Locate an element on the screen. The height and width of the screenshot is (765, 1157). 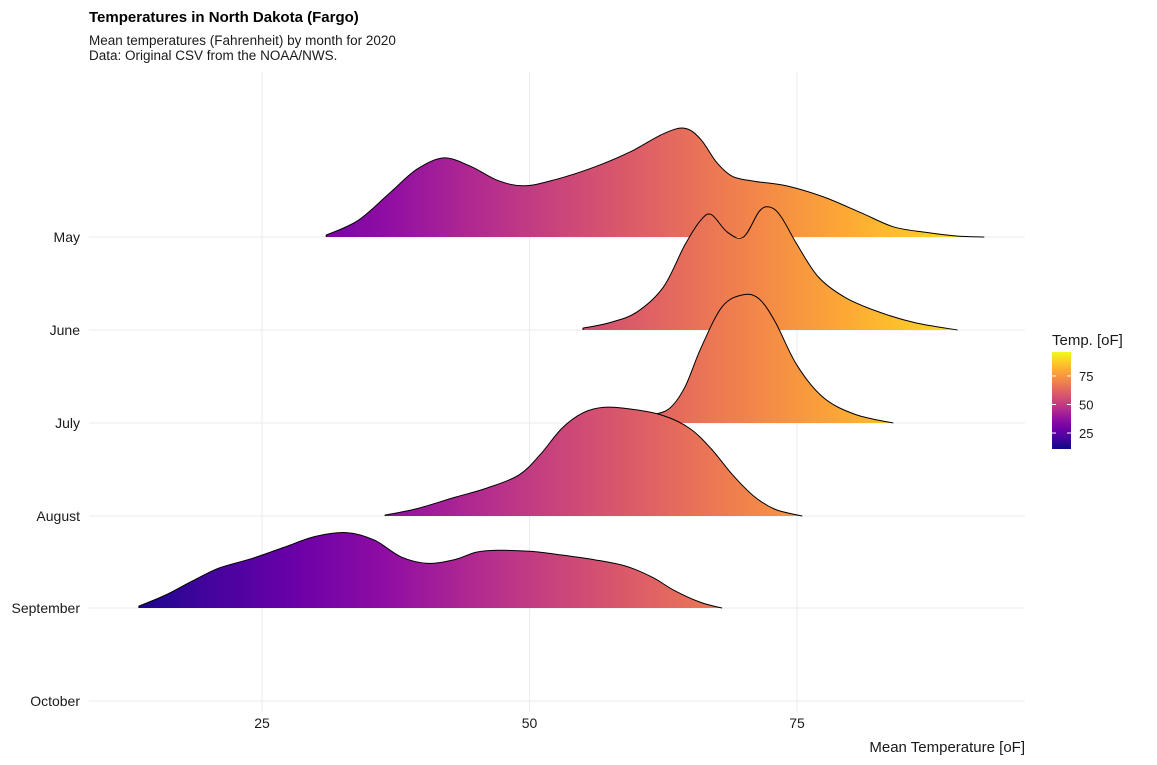
y-tick-label: September is located at coordinates (46, 608).